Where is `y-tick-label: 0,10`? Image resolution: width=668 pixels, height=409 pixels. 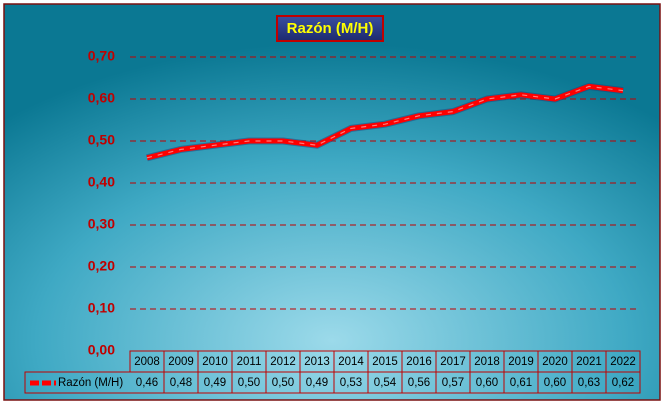 y-tick-label: 0,10 is located at coordinates (101, 308).